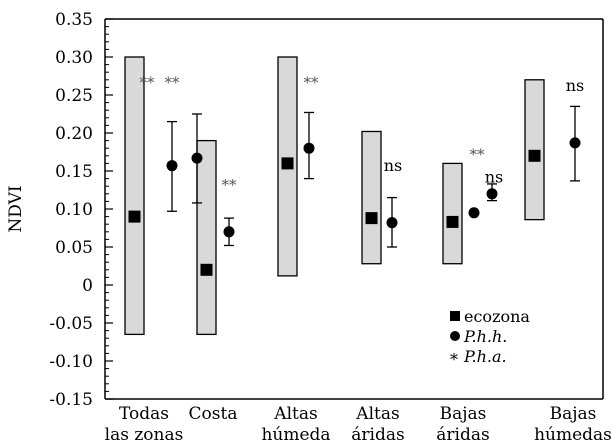 This screenshot has width=613, height=446. Describe the element at coordinates (74, 210) in the screenshot. I see `y-tick-label: 0.10` at that location.